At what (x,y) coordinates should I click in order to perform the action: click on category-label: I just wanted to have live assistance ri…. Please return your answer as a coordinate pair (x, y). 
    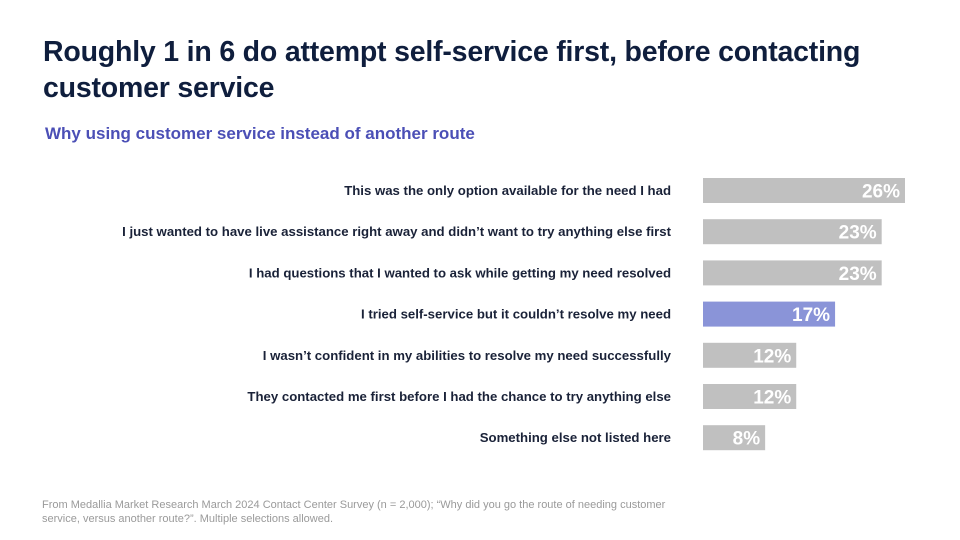
    Looking at the image, I should click on (396, 231).